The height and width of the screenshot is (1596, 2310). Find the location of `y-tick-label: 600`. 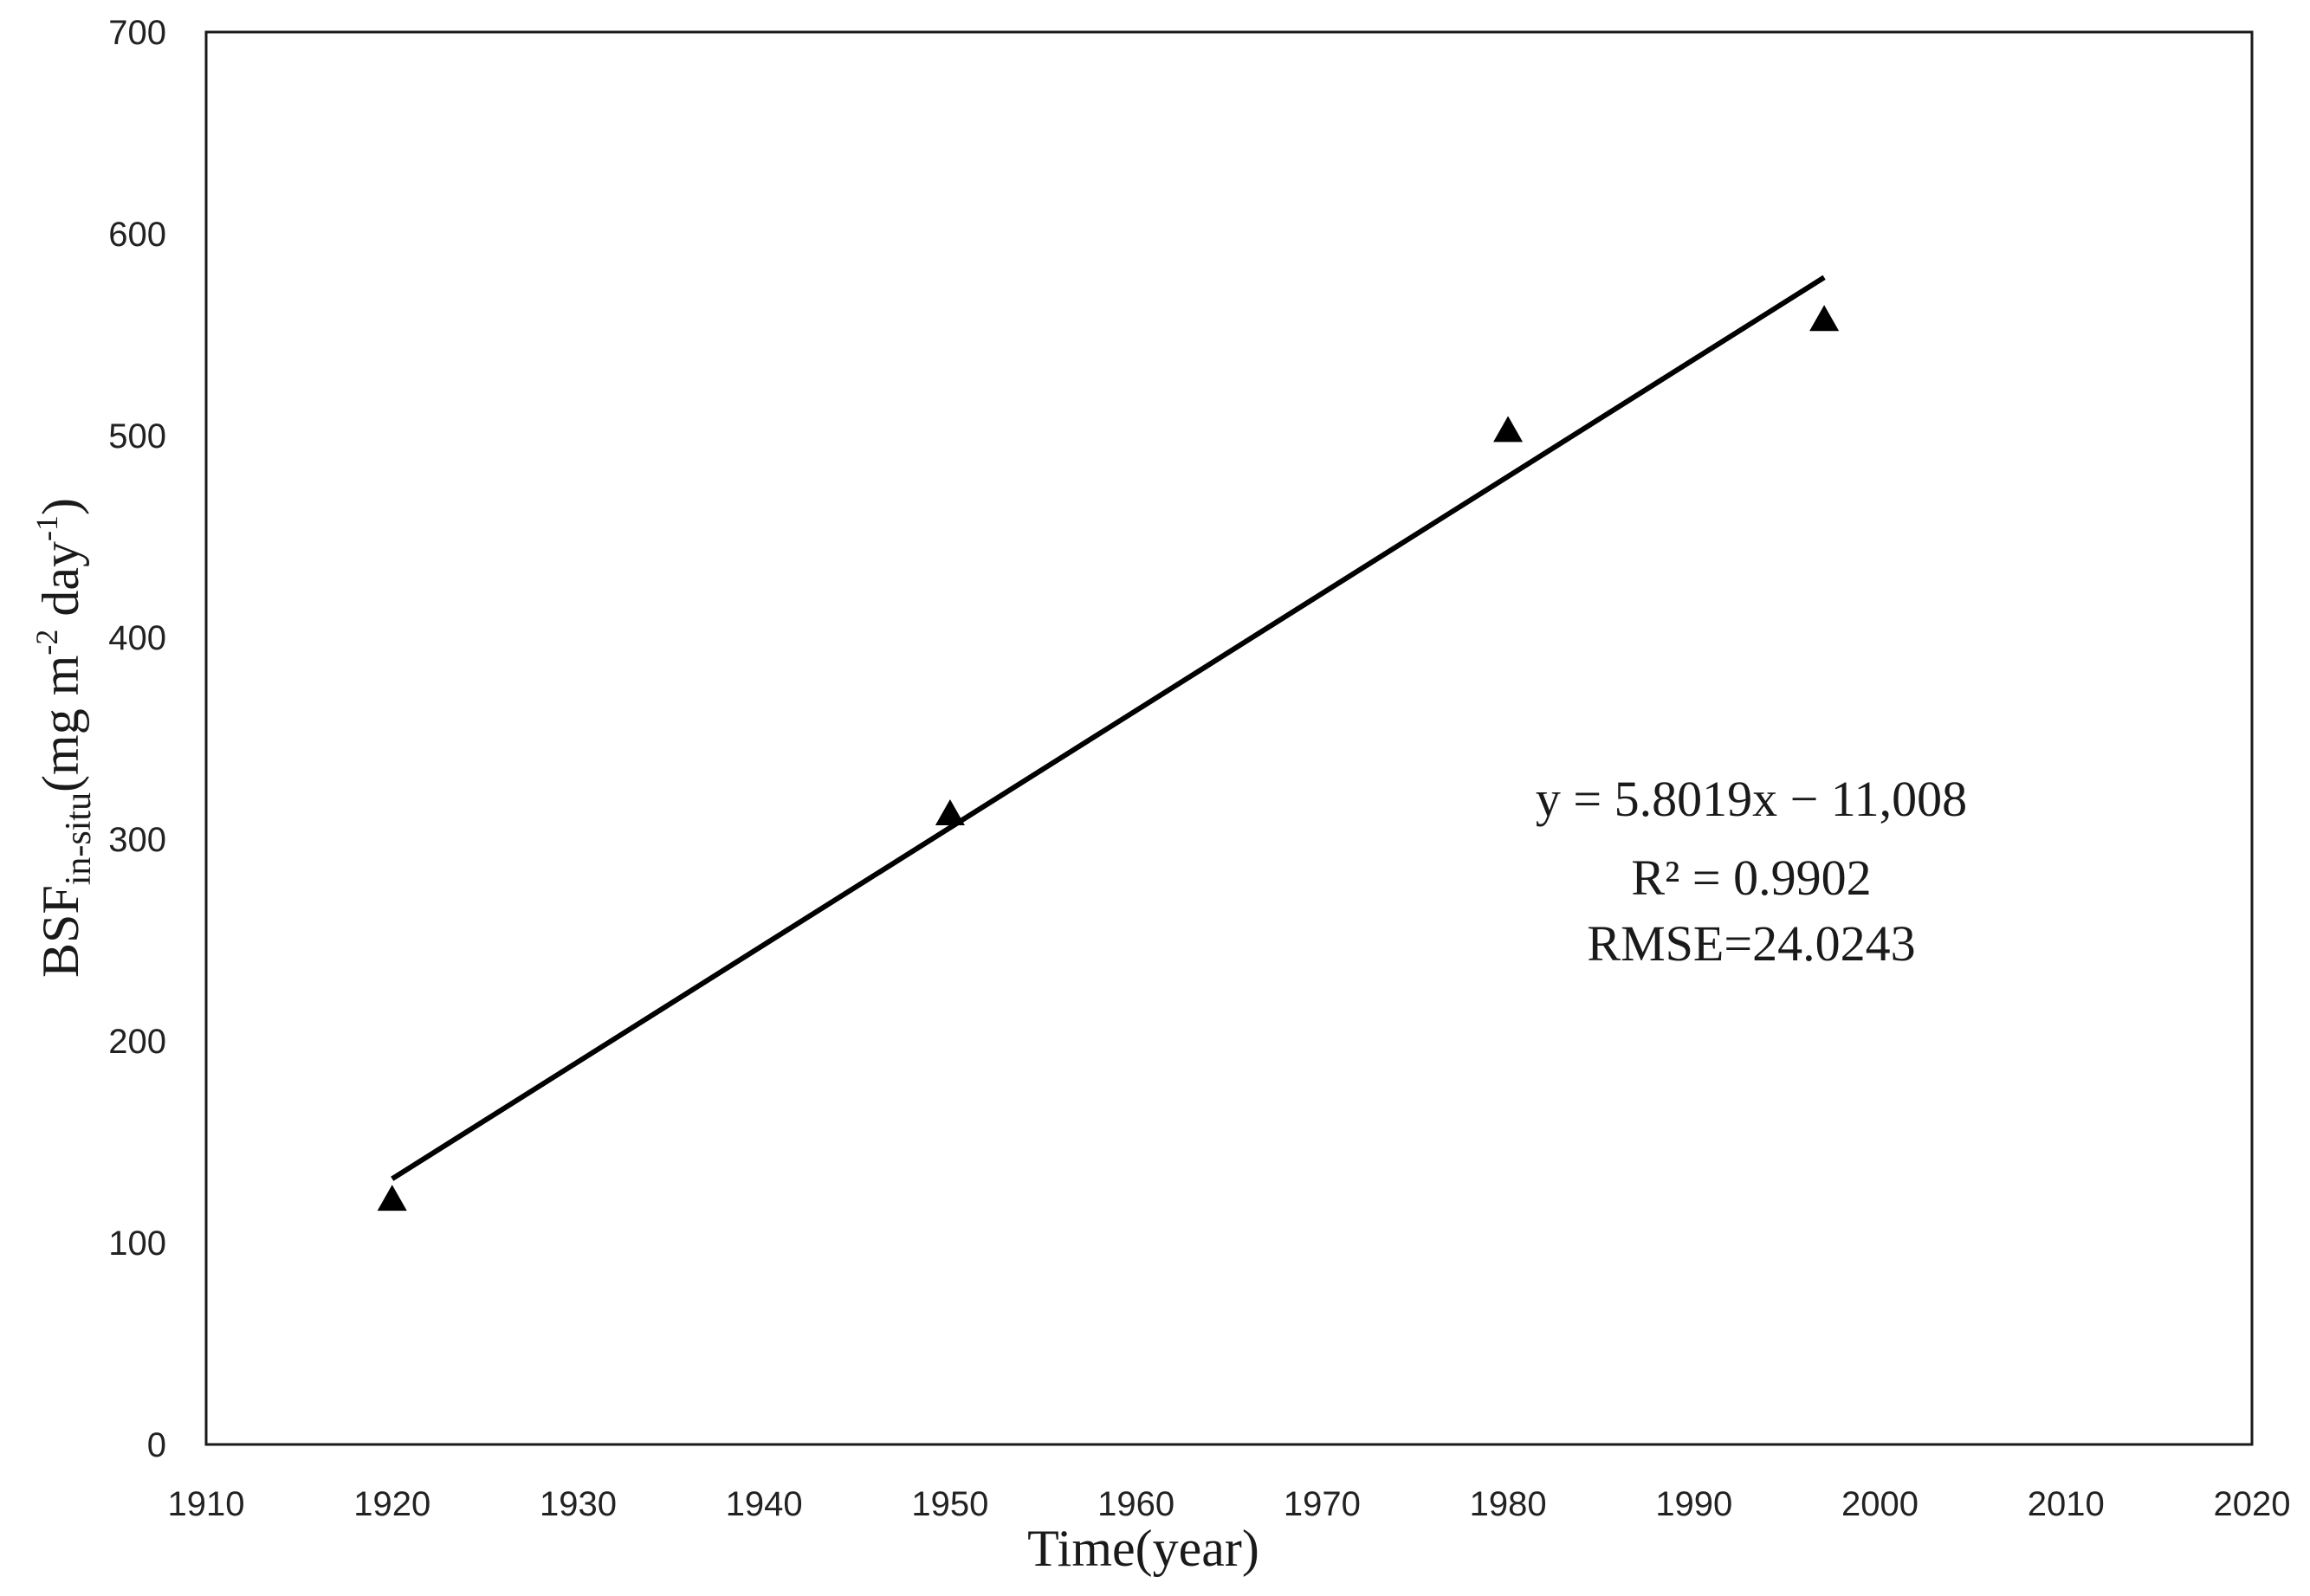

y-tick-label: 600 is located at coordinates (137, 235).